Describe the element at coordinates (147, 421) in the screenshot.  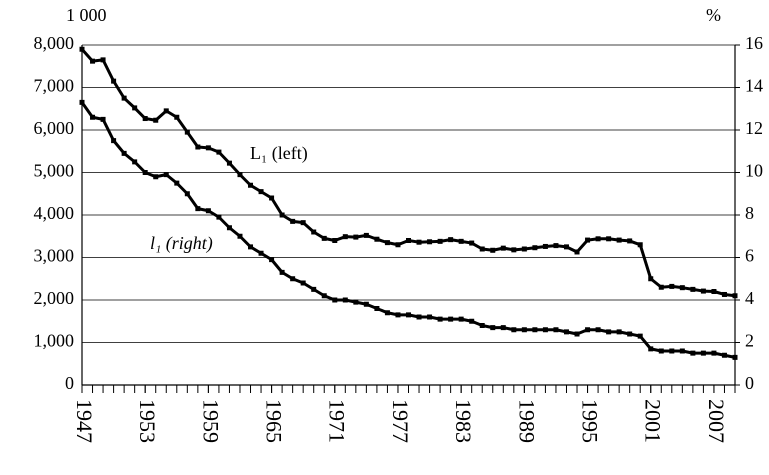
I see `x-tick-label: 1953` at that location.